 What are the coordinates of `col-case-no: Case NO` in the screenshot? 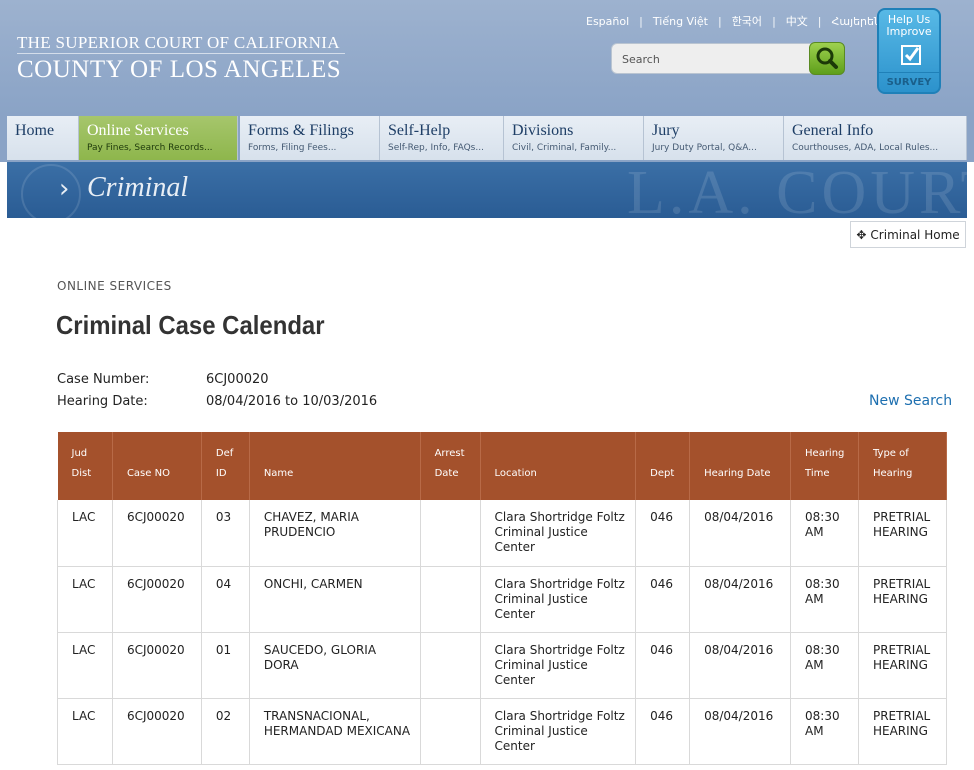 It's located at (157, 466).